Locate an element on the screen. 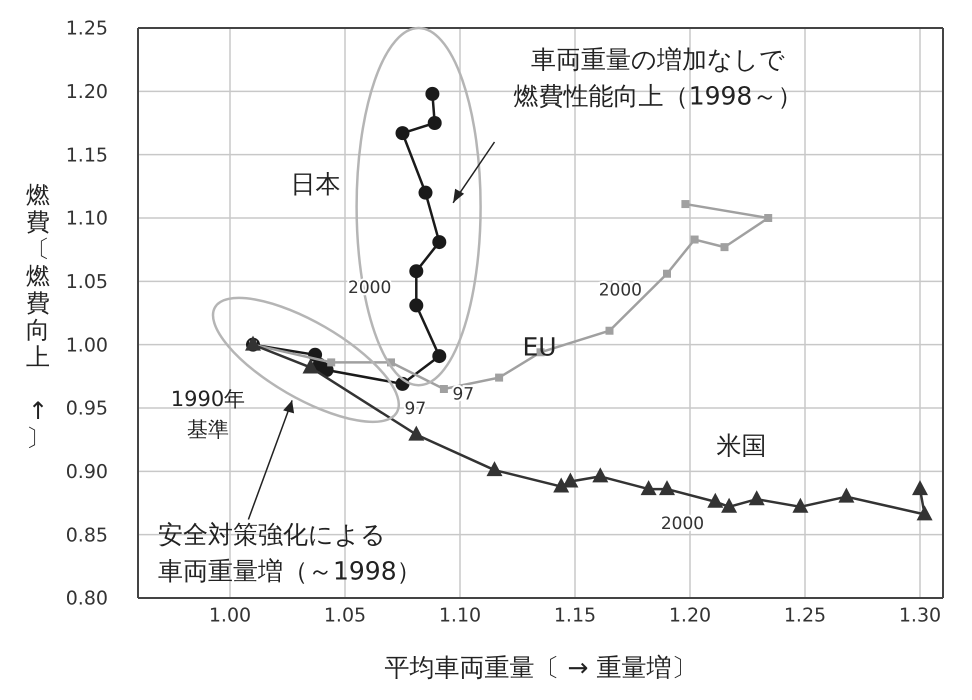  y-tick-label: 0.85 is located at coordinates (87, 535).